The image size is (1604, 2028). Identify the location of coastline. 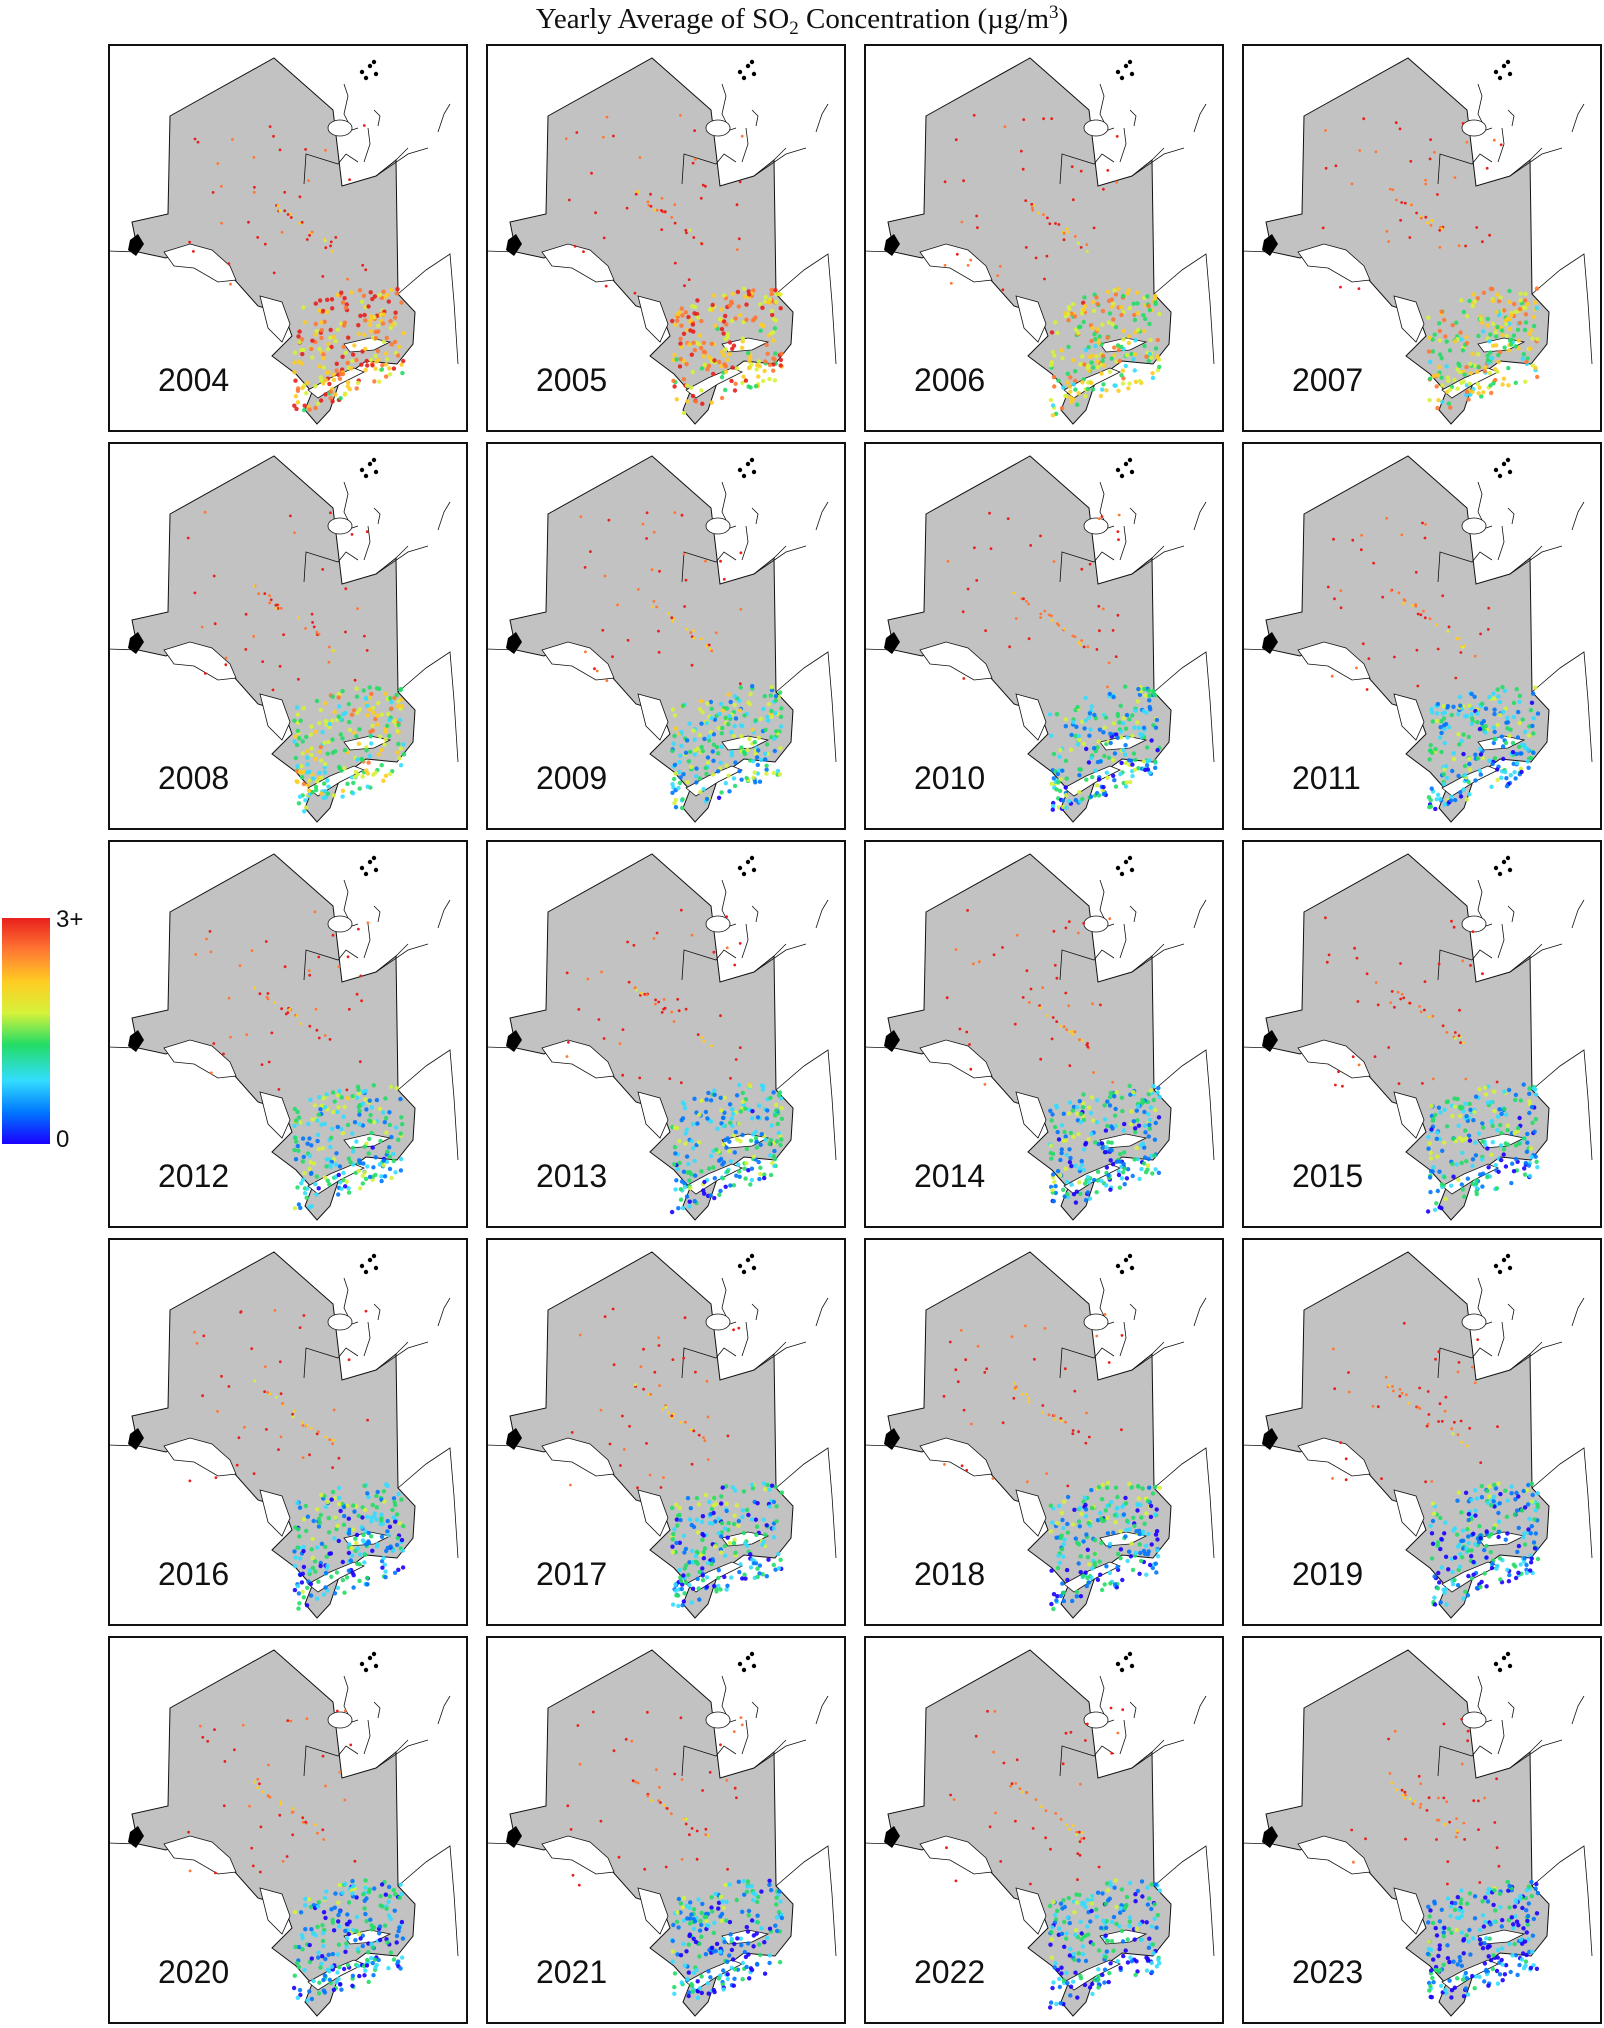
(1511, 118).